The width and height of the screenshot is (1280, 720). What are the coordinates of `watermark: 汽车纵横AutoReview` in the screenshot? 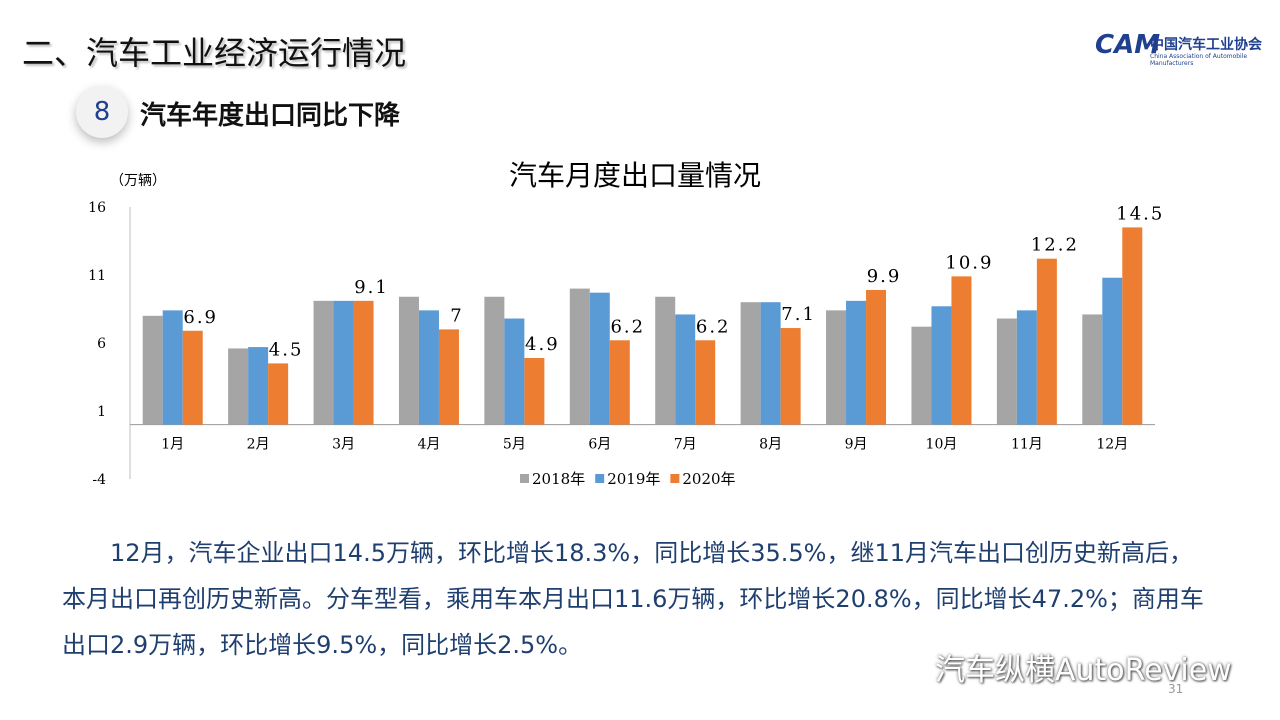 It's located at (1083, 670).